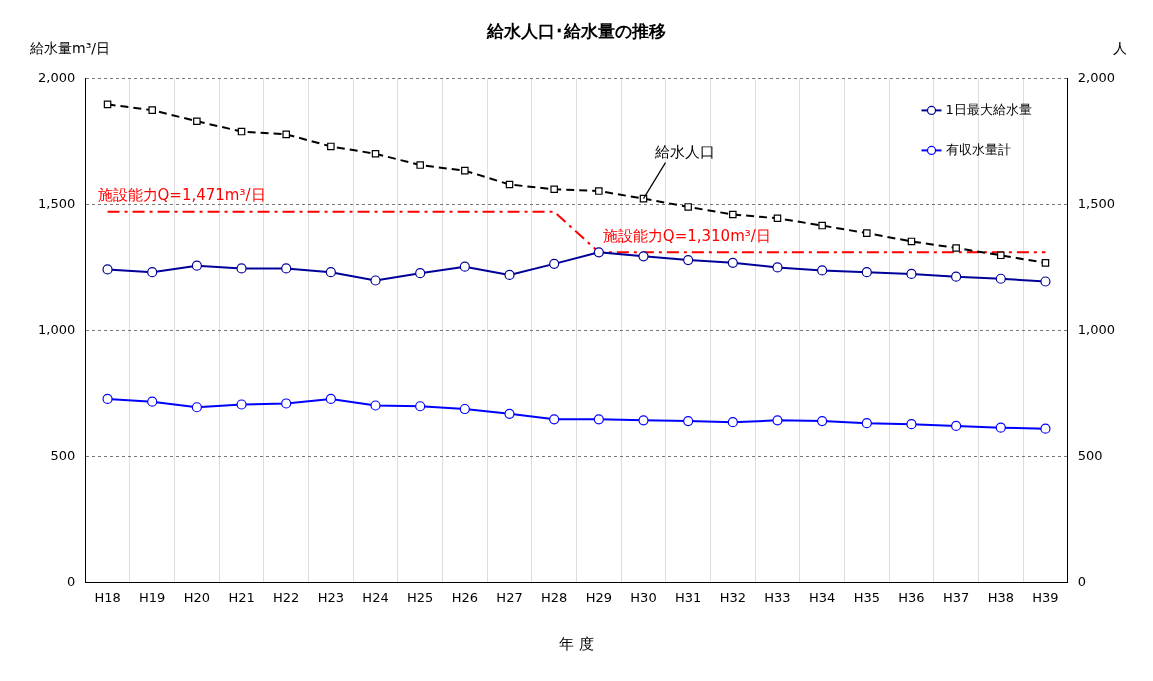  Describe the element at coordinates (554, 597) in the screenshot. I see `x-tick-label: H28` at that location.